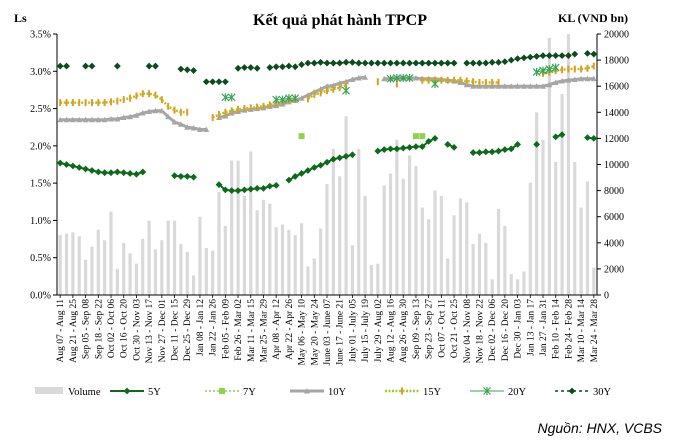  Describe the element at coordinates (614, 243) in the screenshot. I see `right-tick-label: 4000` at that location.